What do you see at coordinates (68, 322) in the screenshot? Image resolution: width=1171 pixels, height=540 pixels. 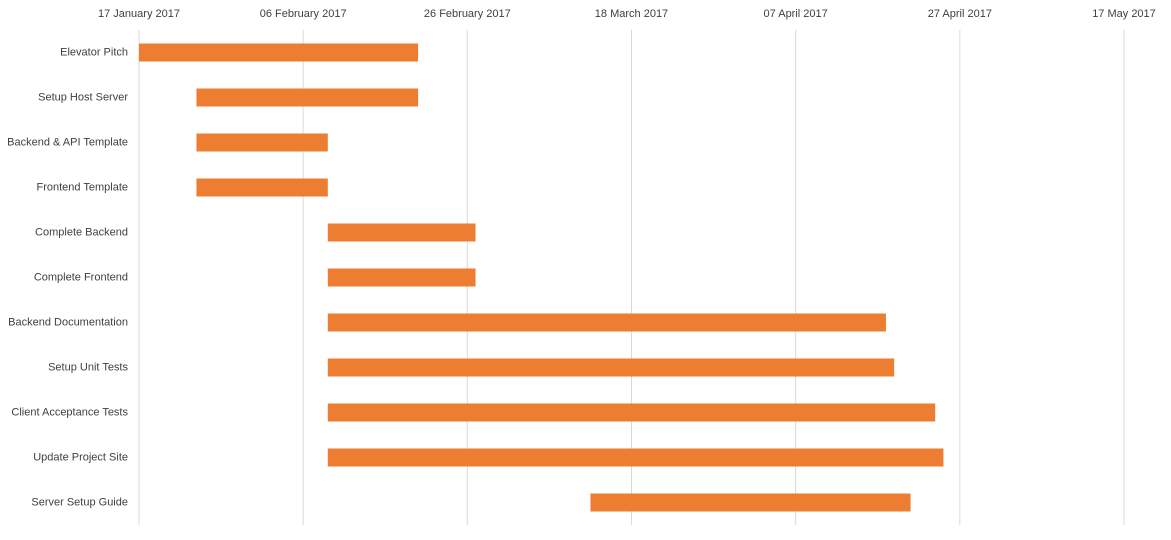 I see `y-tick-label: Backend Documentation` at bounding box center [68, 322].